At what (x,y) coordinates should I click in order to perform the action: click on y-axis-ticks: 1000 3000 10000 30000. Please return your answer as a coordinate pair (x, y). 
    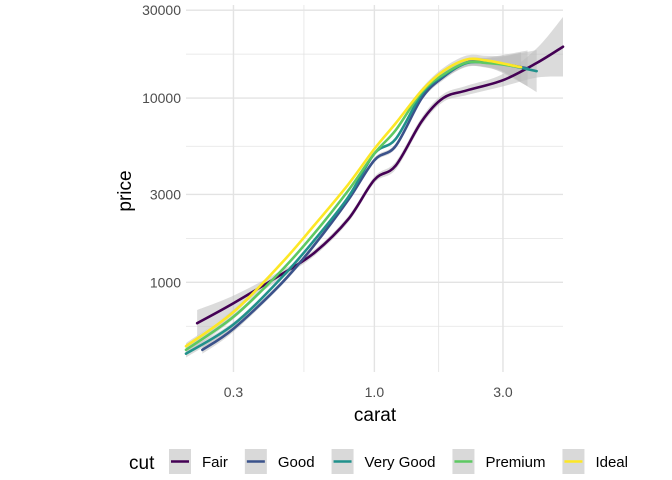
    Looking at the image, I should click on (161, 146).